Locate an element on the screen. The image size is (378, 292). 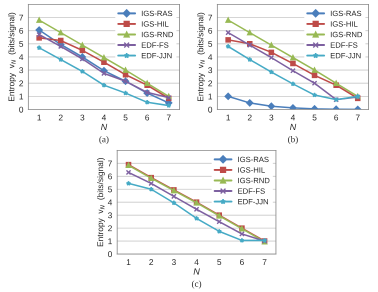
text: (c) is located at coordinates (197, 284).